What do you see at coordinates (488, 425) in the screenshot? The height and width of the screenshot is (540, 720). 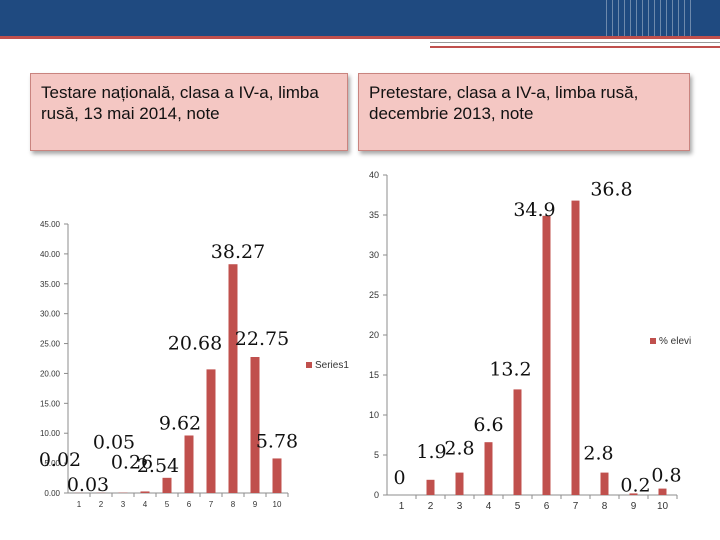 I see `right-data-label: 6.6` at bounding box center [488, 425].